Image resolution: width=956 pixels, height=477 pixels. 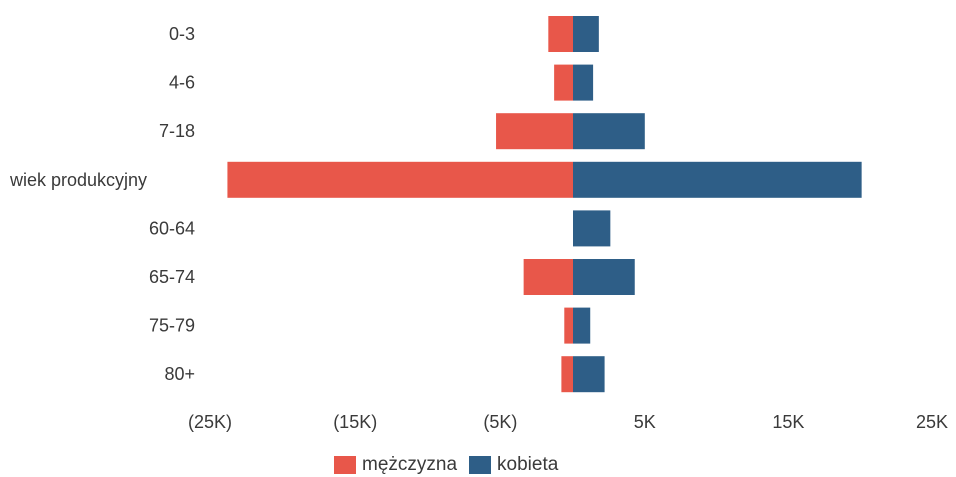 I want to click on category-label: 80+, so click(x=179, y=374).